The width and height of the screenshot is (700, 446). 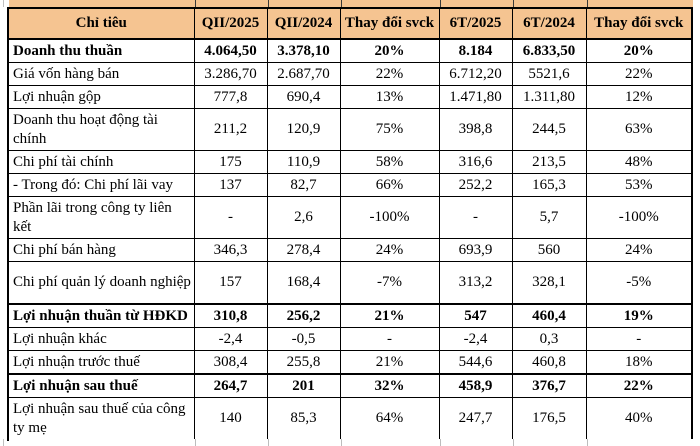 What do you see at coordinates (230, 74) in the screenshot?
I see `value-cell: 3.286,70` at bounding box center [230, 74].